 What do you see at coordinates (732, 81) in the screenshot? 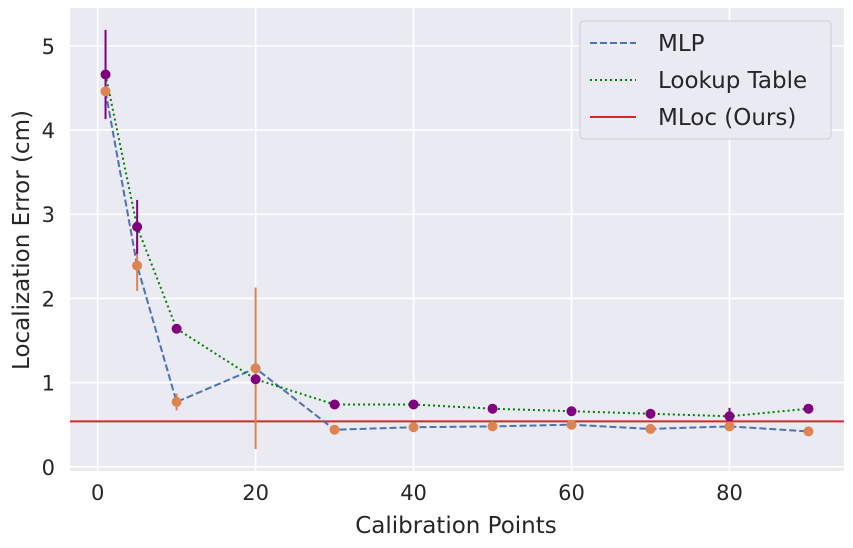
I see `legend-label: Lookup Table` at bounding box center [732, 81].